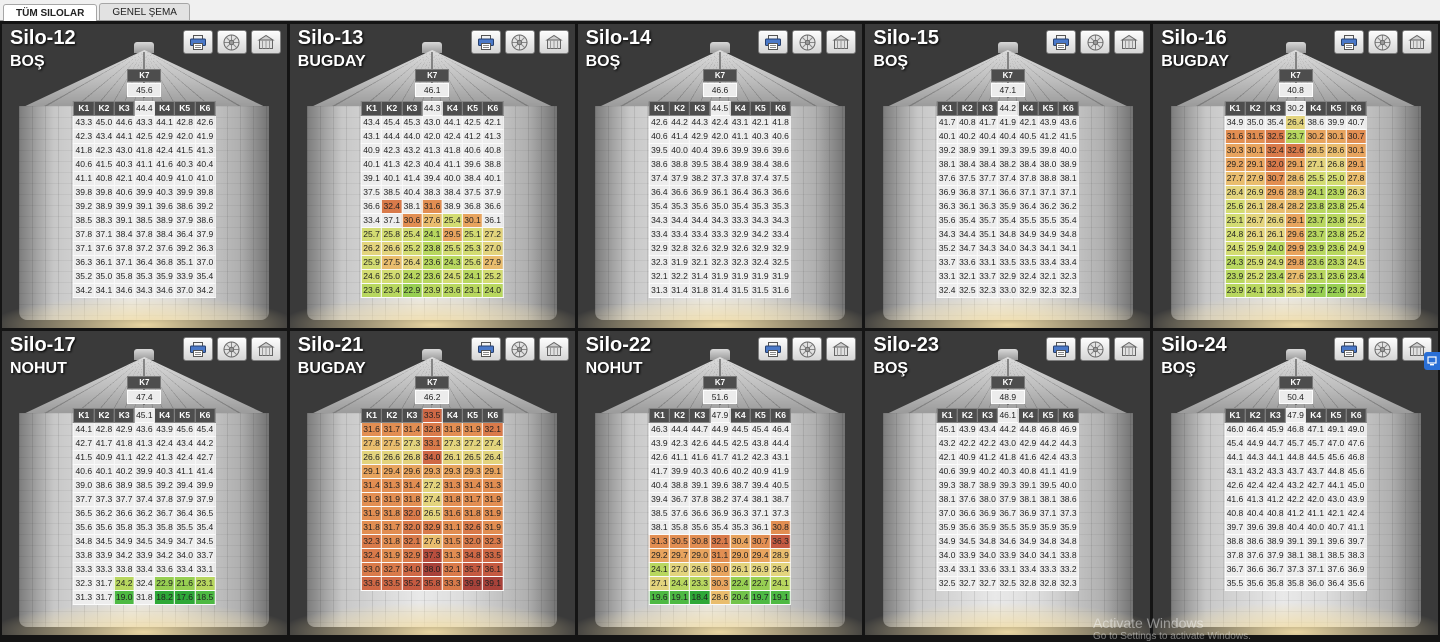 The height and width of the screenshot is (642, 1440). I want to click on temp-cell: 38.1, so click(659, 527).